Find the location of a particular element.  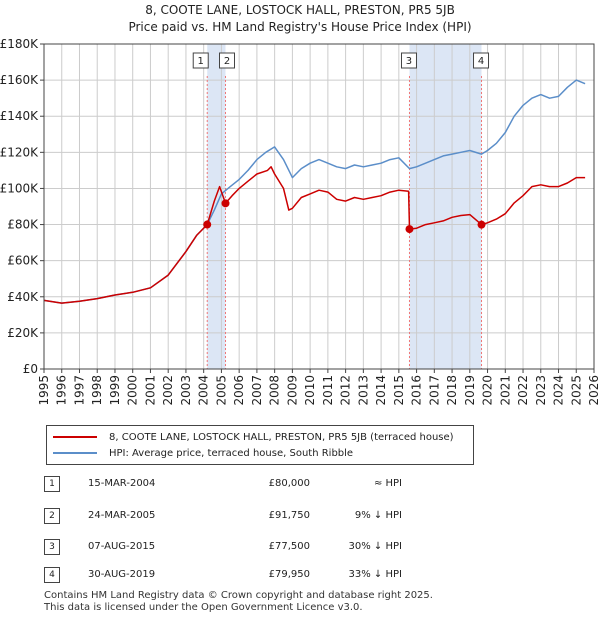

transaction-price: £80,000 is located at coordinates (289, 483).